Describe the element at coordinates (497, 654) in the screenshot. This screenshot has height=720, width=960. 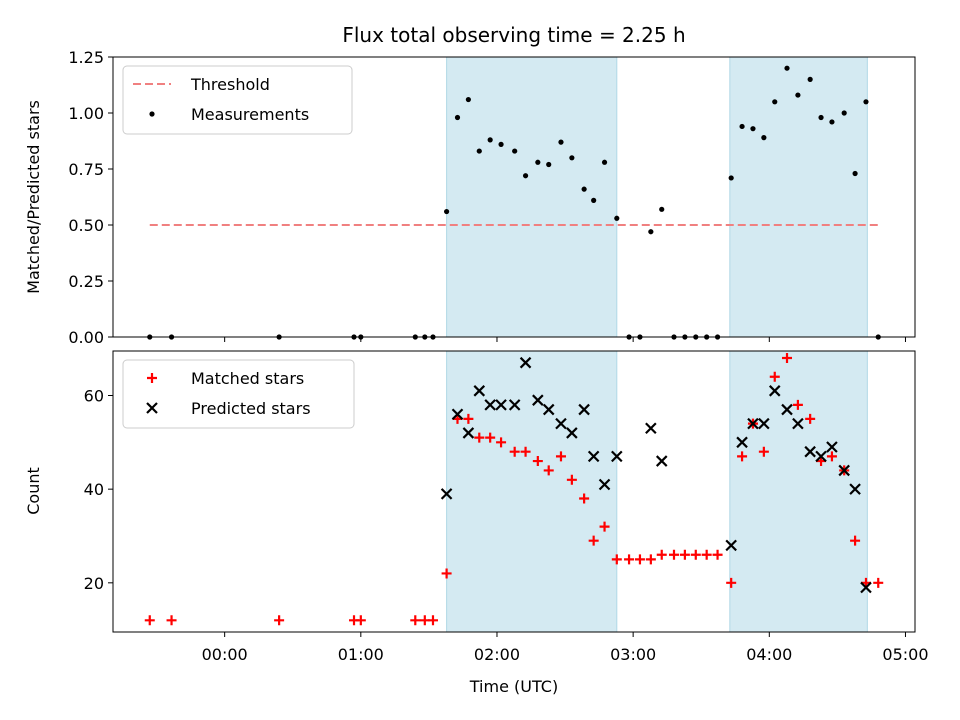
I see `x-tick-label: 02:00` at that location.